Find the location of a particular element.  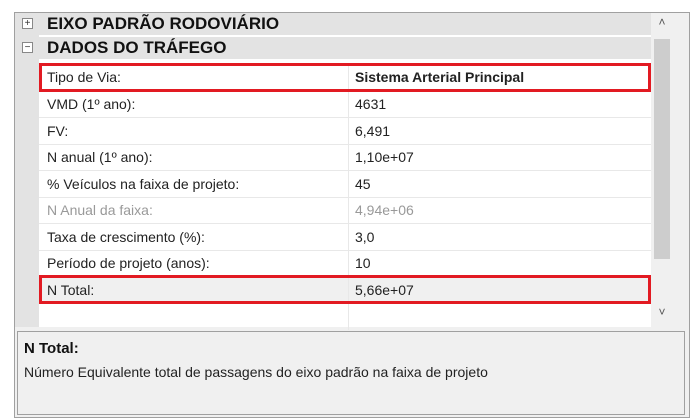

row-label: Período de projeto (anos): is located at coordinates (128, 263).